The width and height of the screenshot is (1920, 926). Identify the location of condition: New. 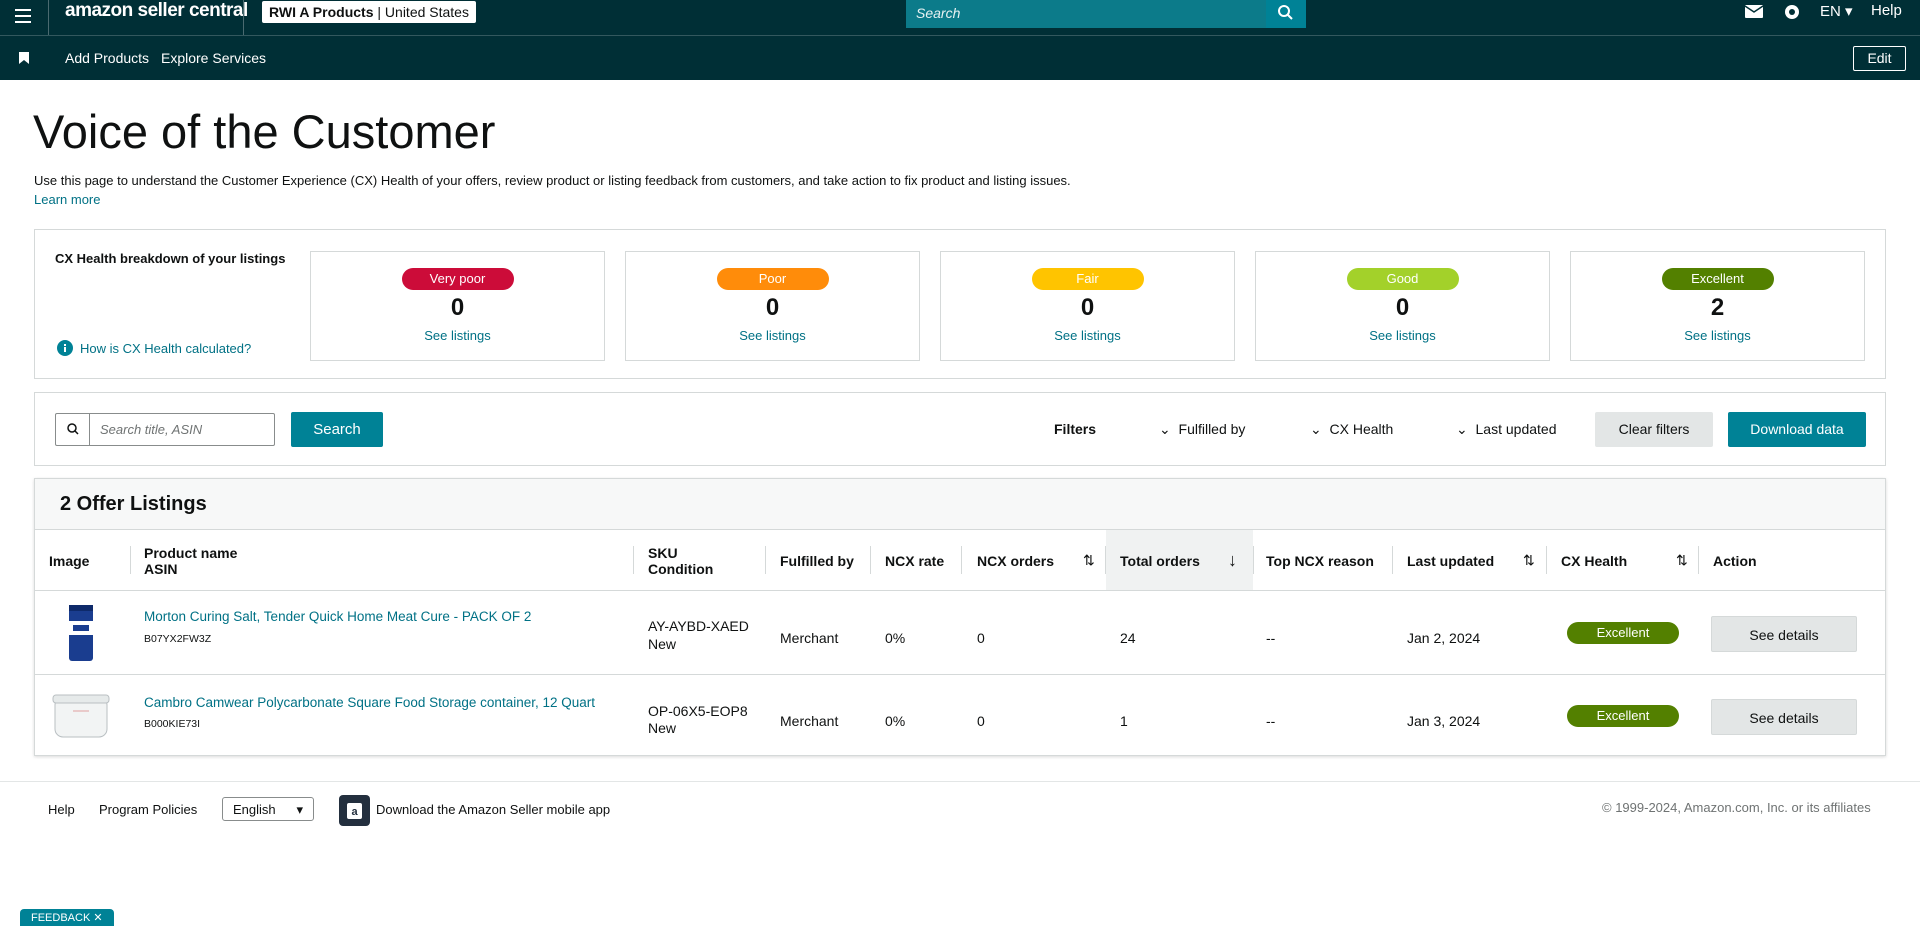
(662, 728).